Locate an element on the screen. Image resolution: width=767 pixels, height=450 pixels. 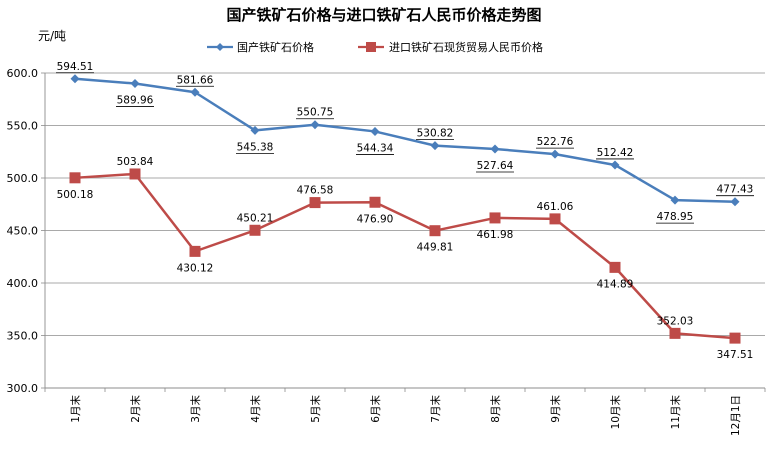
y-tick-label: 550.0 is located at coordinates (23, 126).